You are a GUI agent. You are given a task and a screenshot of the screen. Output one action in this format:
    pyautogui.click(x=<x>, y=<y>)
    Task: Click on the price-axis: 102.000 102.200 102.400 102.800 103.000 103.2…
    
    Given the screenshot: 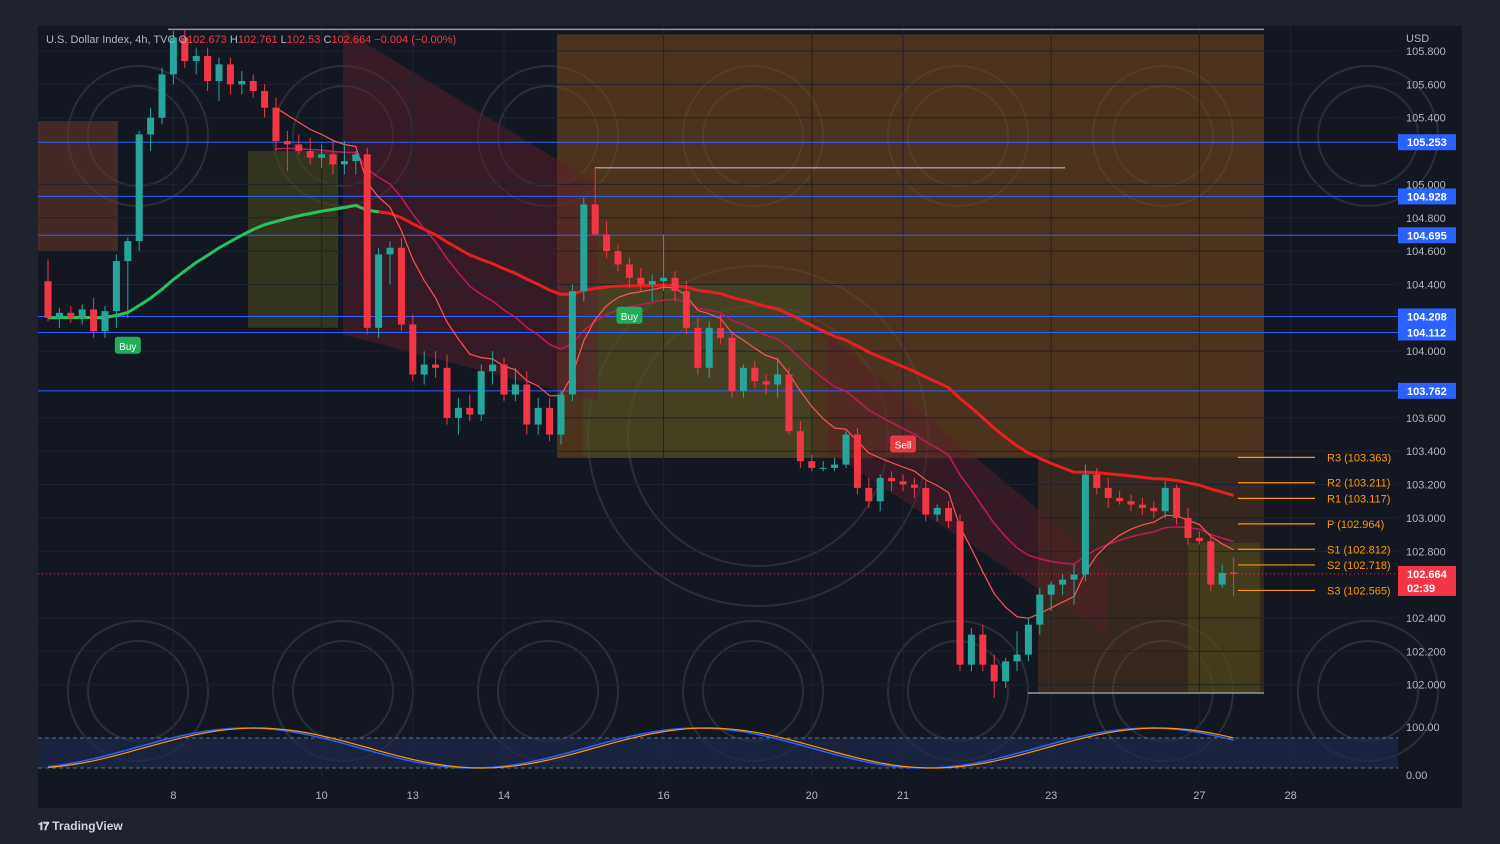 What is the action you would take?
    pyautogui.click(x=1426, y=369)
    